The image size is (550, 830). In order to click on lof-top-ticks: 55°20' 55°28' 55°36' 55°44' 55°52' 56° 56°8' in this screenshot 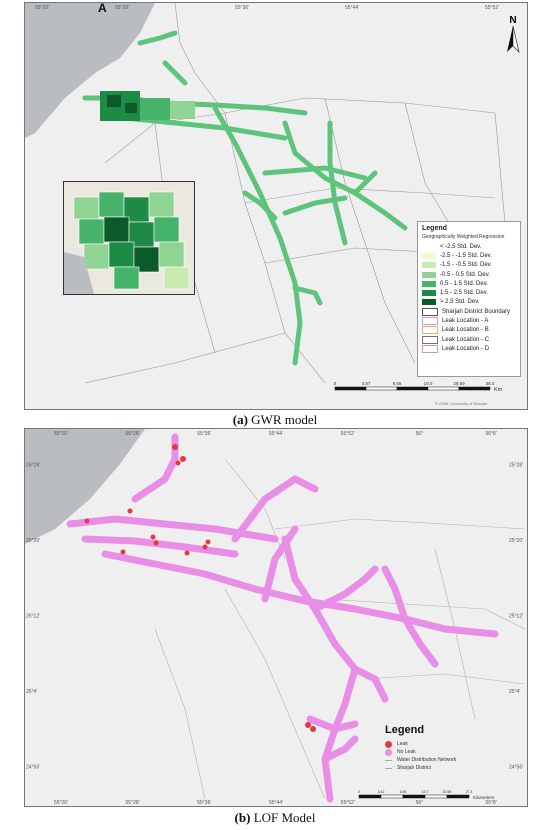, I will do `click(275, 434)`.